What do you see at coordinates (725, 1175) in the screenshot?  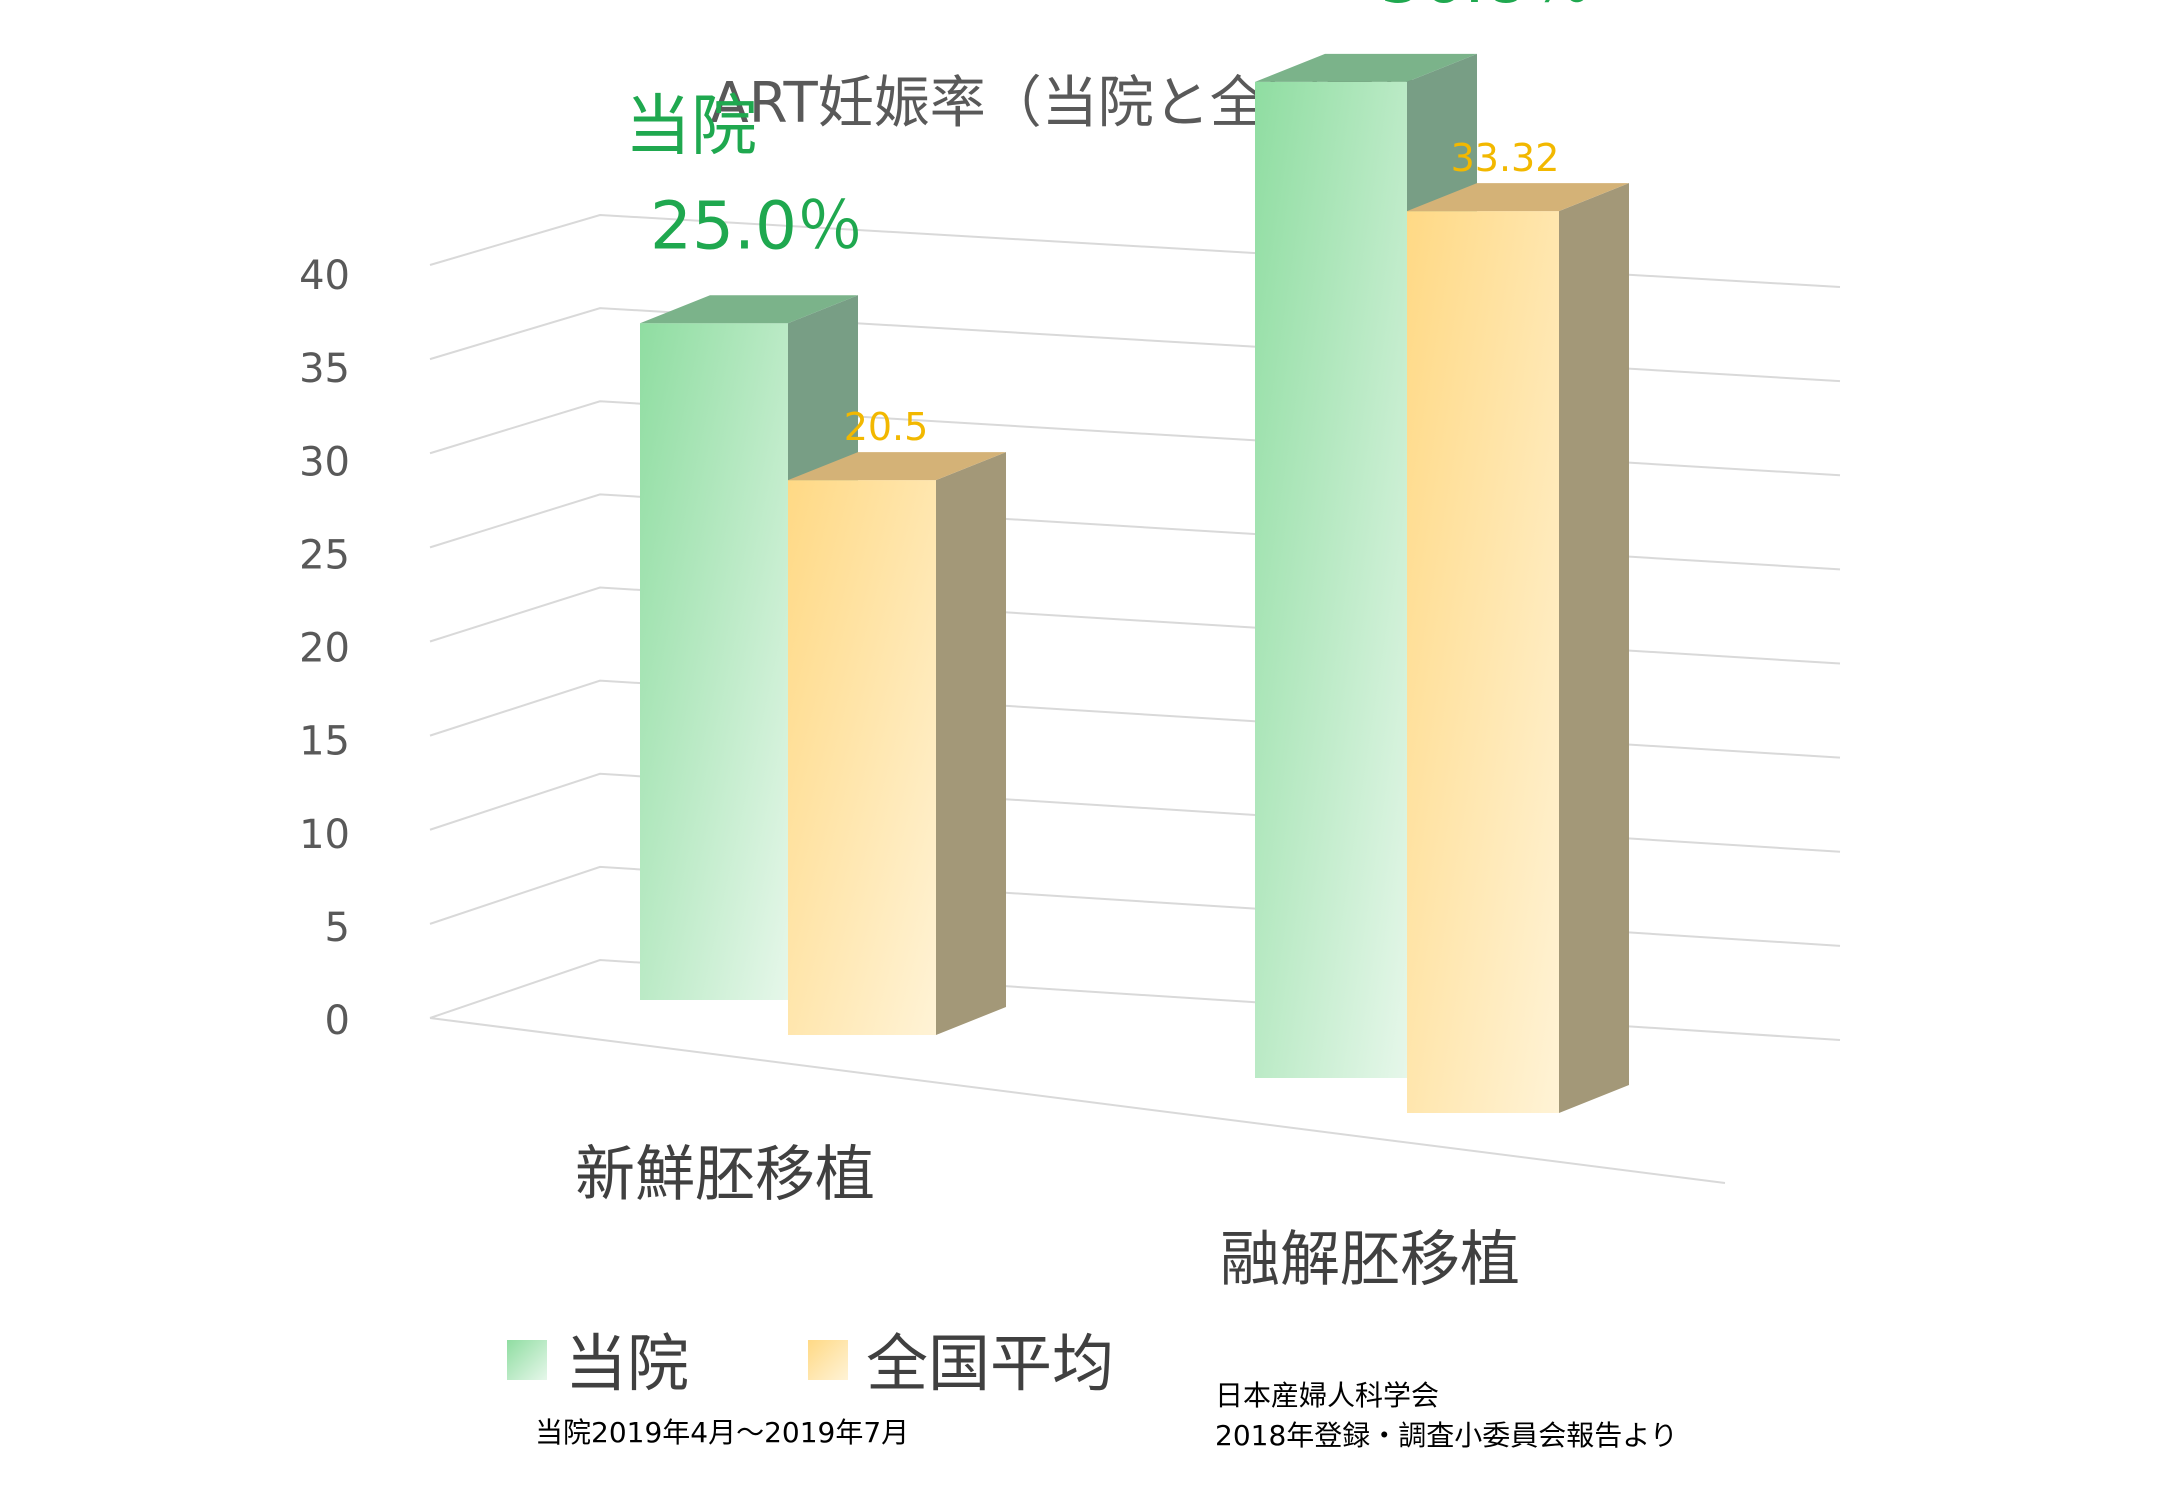 I see `category-label-fresh: 新鮮胚移植` at bounding box center [725, 1175].